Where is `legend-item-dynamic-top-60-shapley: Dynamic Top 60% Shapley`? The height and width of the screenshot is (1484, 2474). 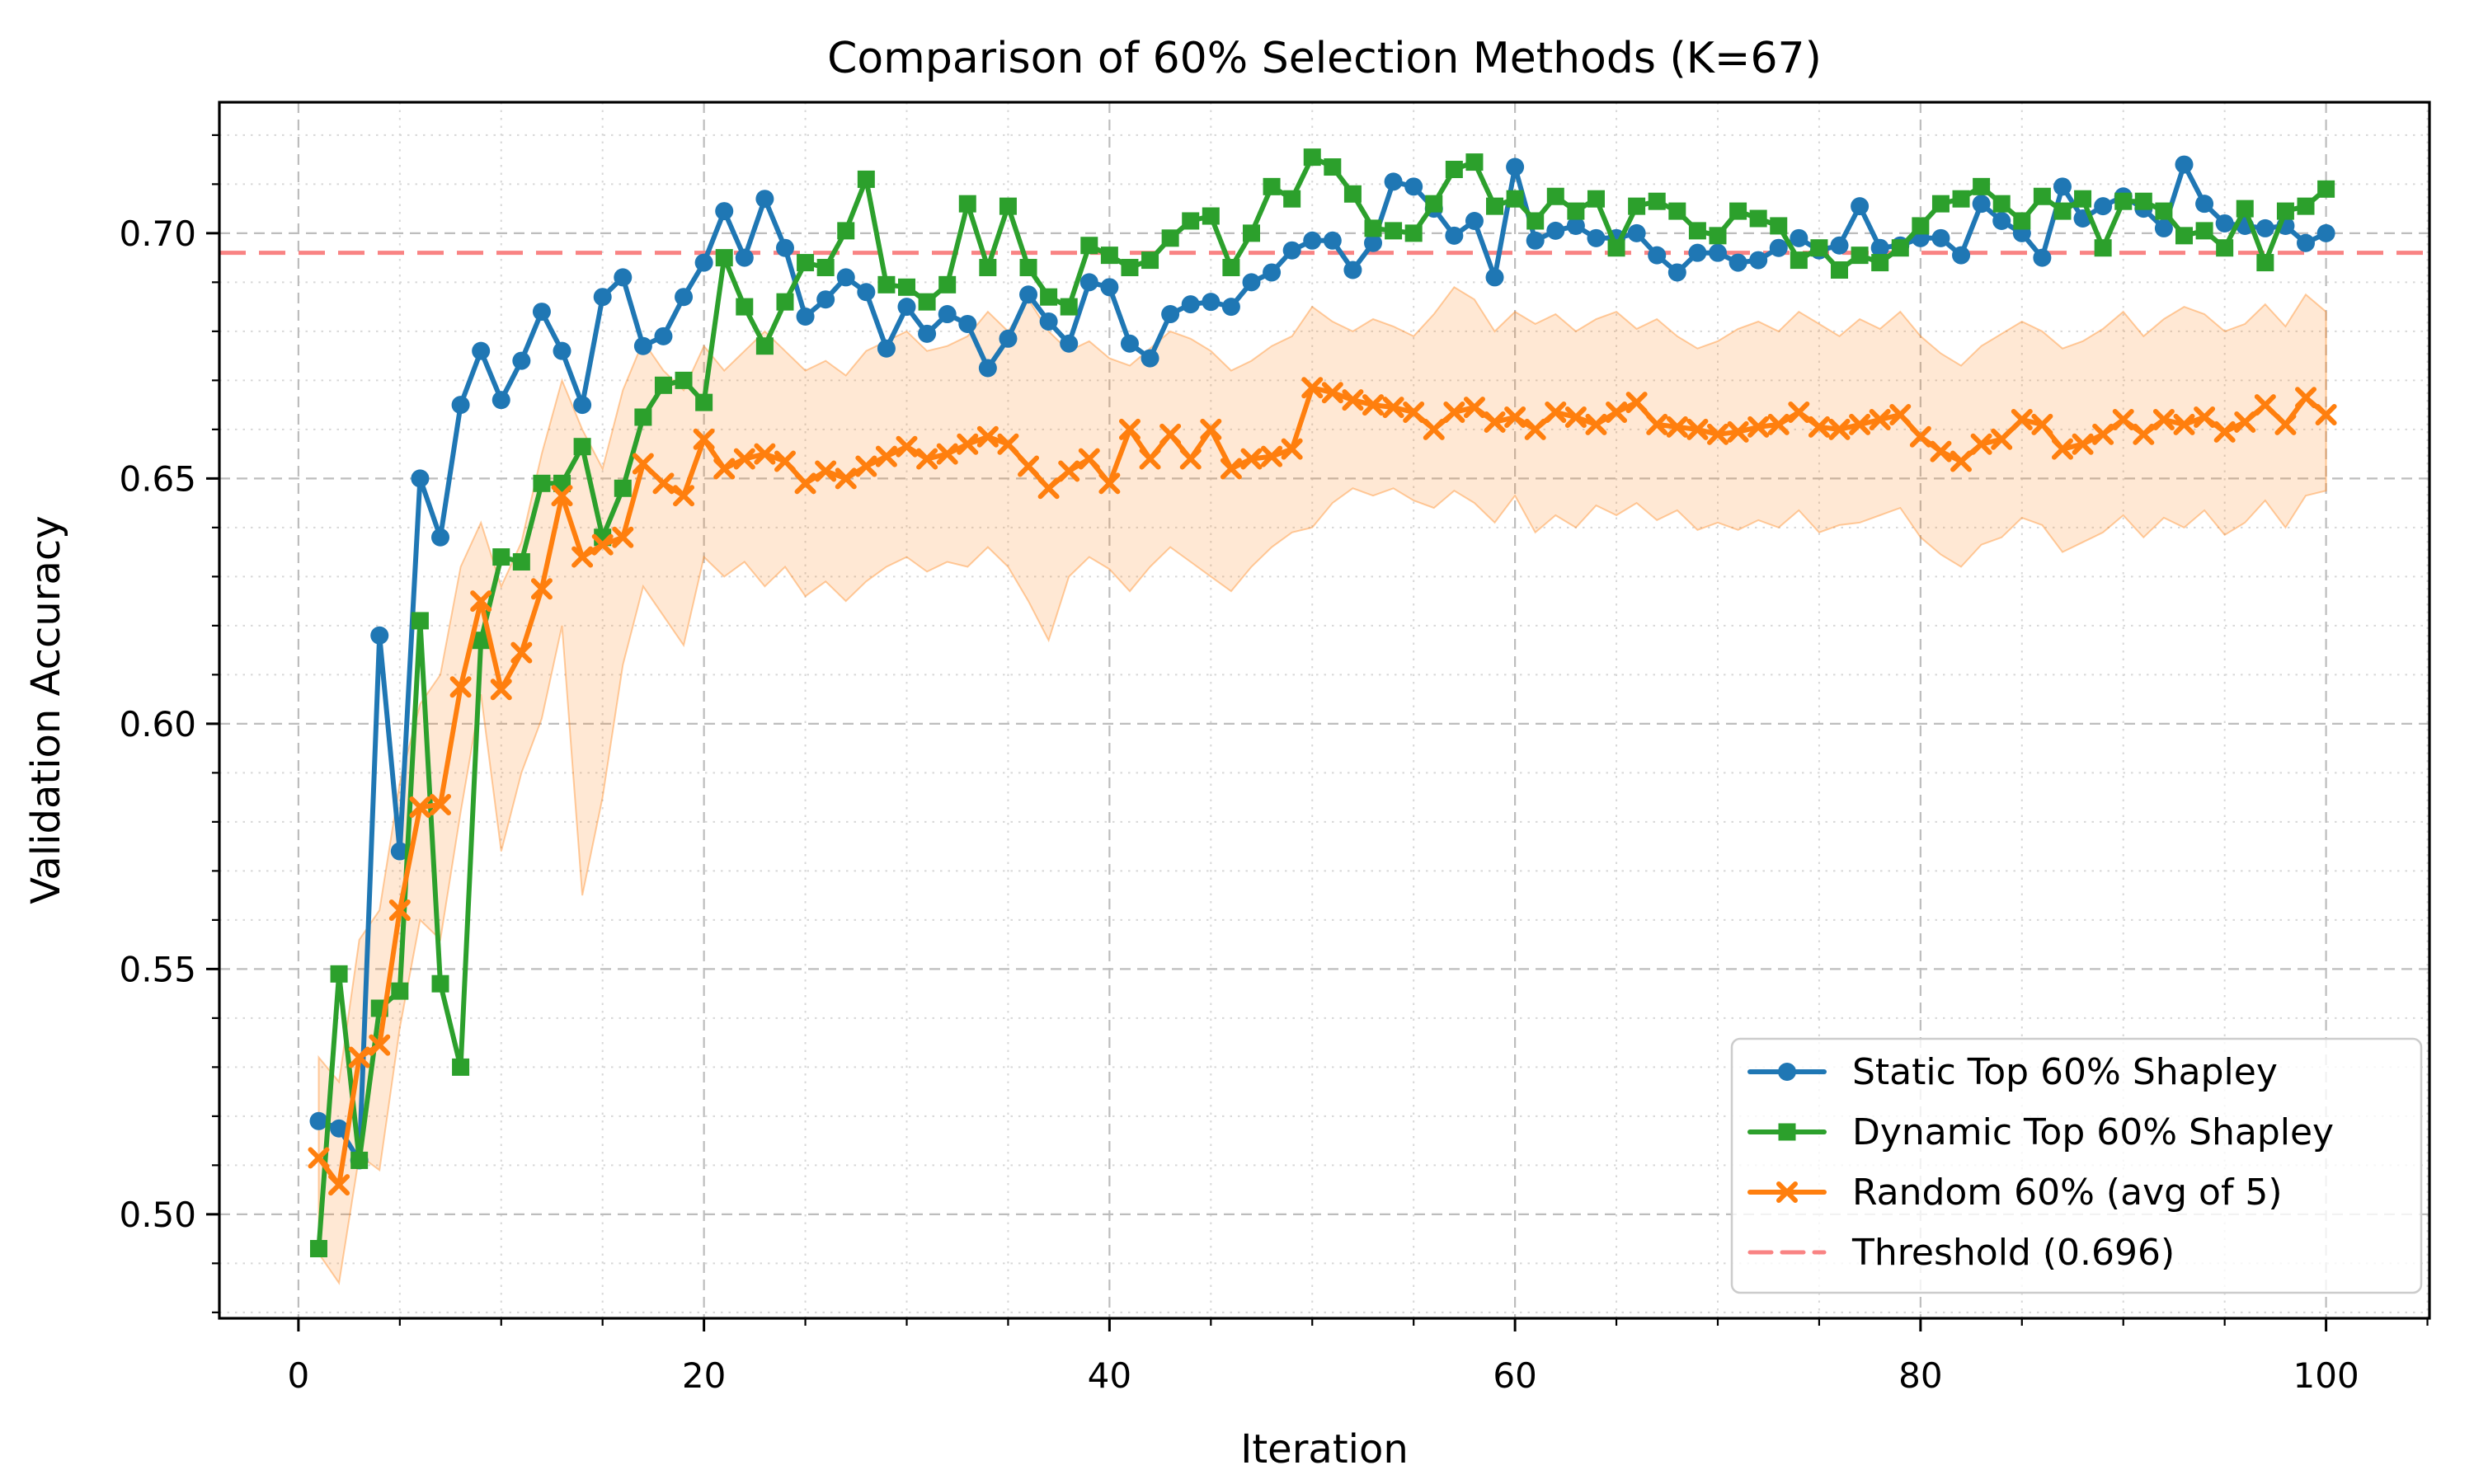 legend-item-dynamic-top-60-shapley: Dynamic Top 60% Shapley is located at coordinates (2040, 1132).